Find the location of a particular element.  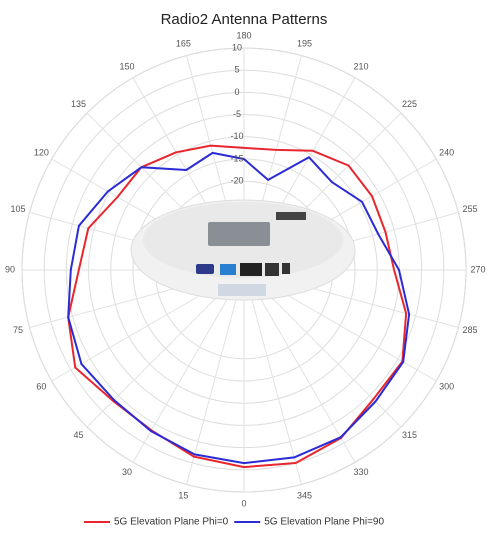

chart-title: Radio2 Antenna Patterns is located at coordinates (244, 19).